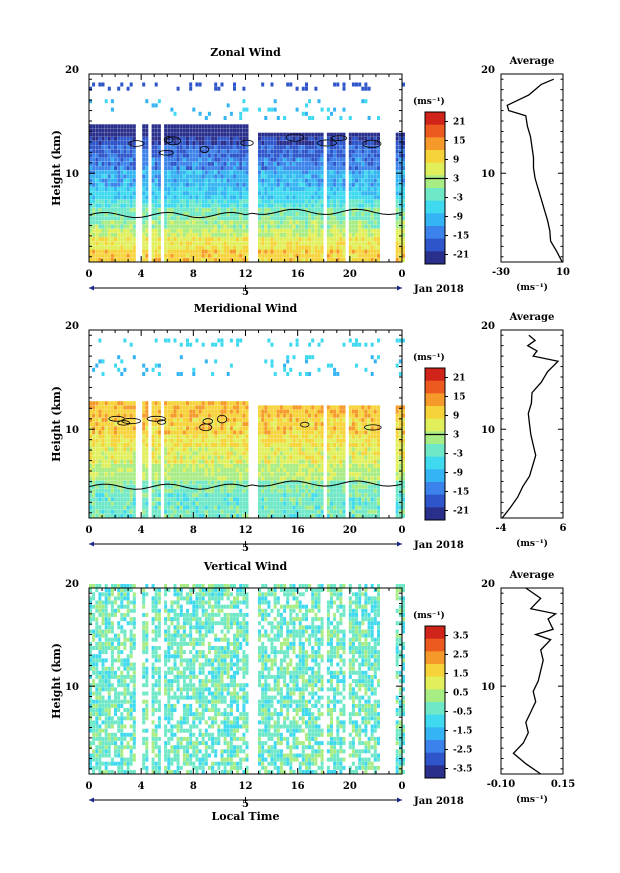  Describe the element at coordinates (488, 70) in the screenshot. I see `profile-y-tick: 20` at that location.